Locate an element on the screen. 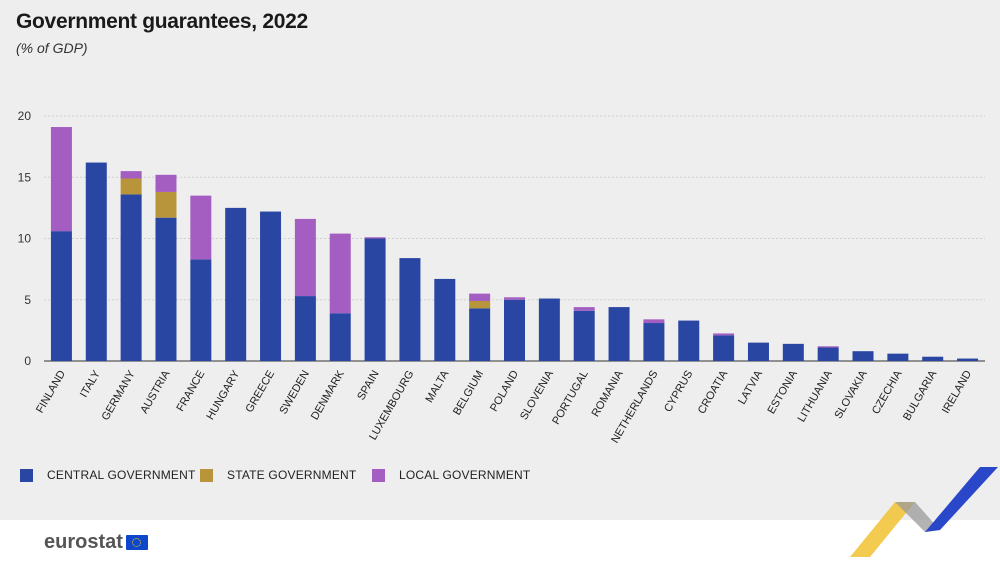  bar-germany-local is located at coordinates (131, 175).